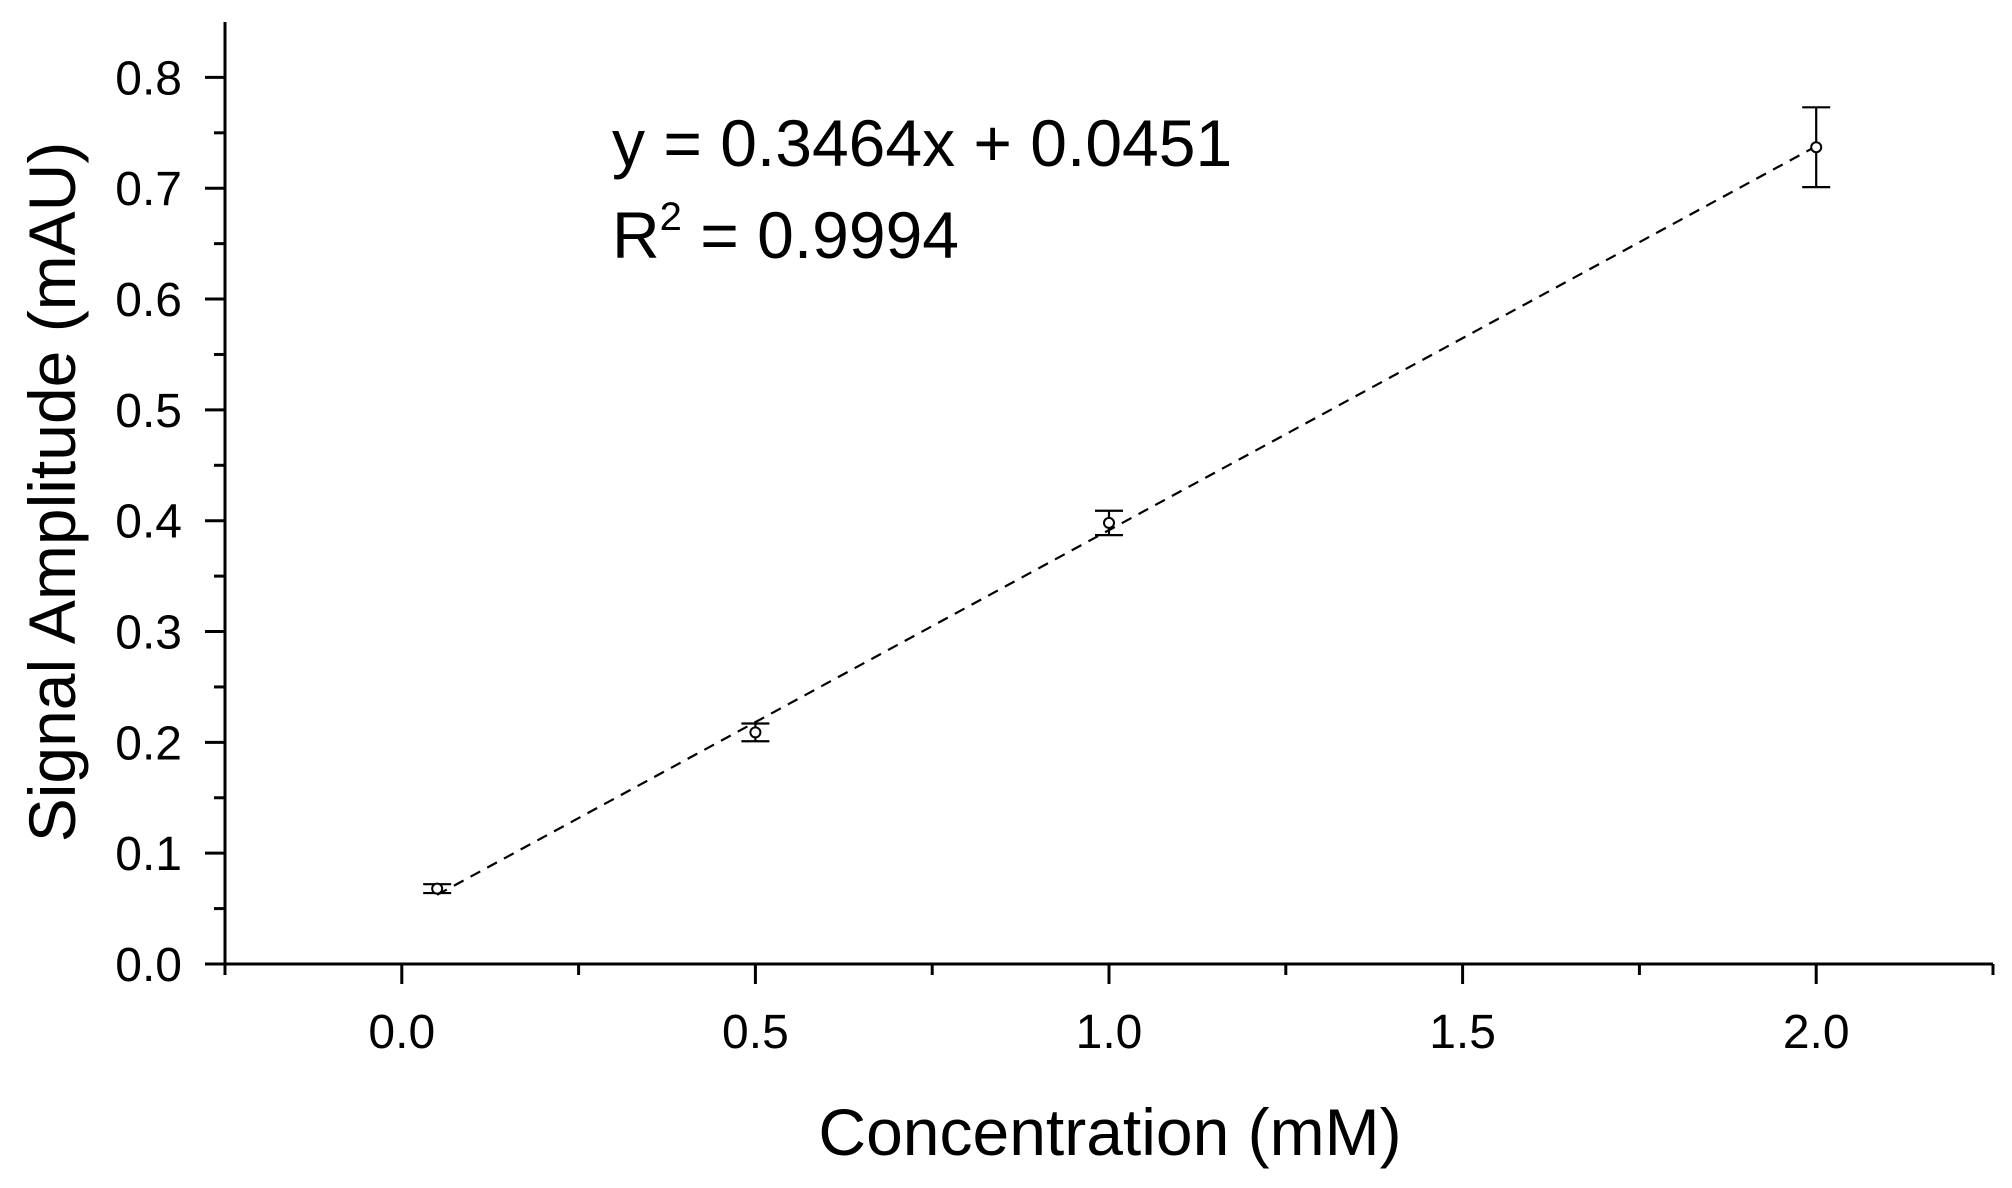 The width and height of the screenshot is (2012, 1188). I want to click on r-squared: R2 = 0.9994, so click(785, 233).